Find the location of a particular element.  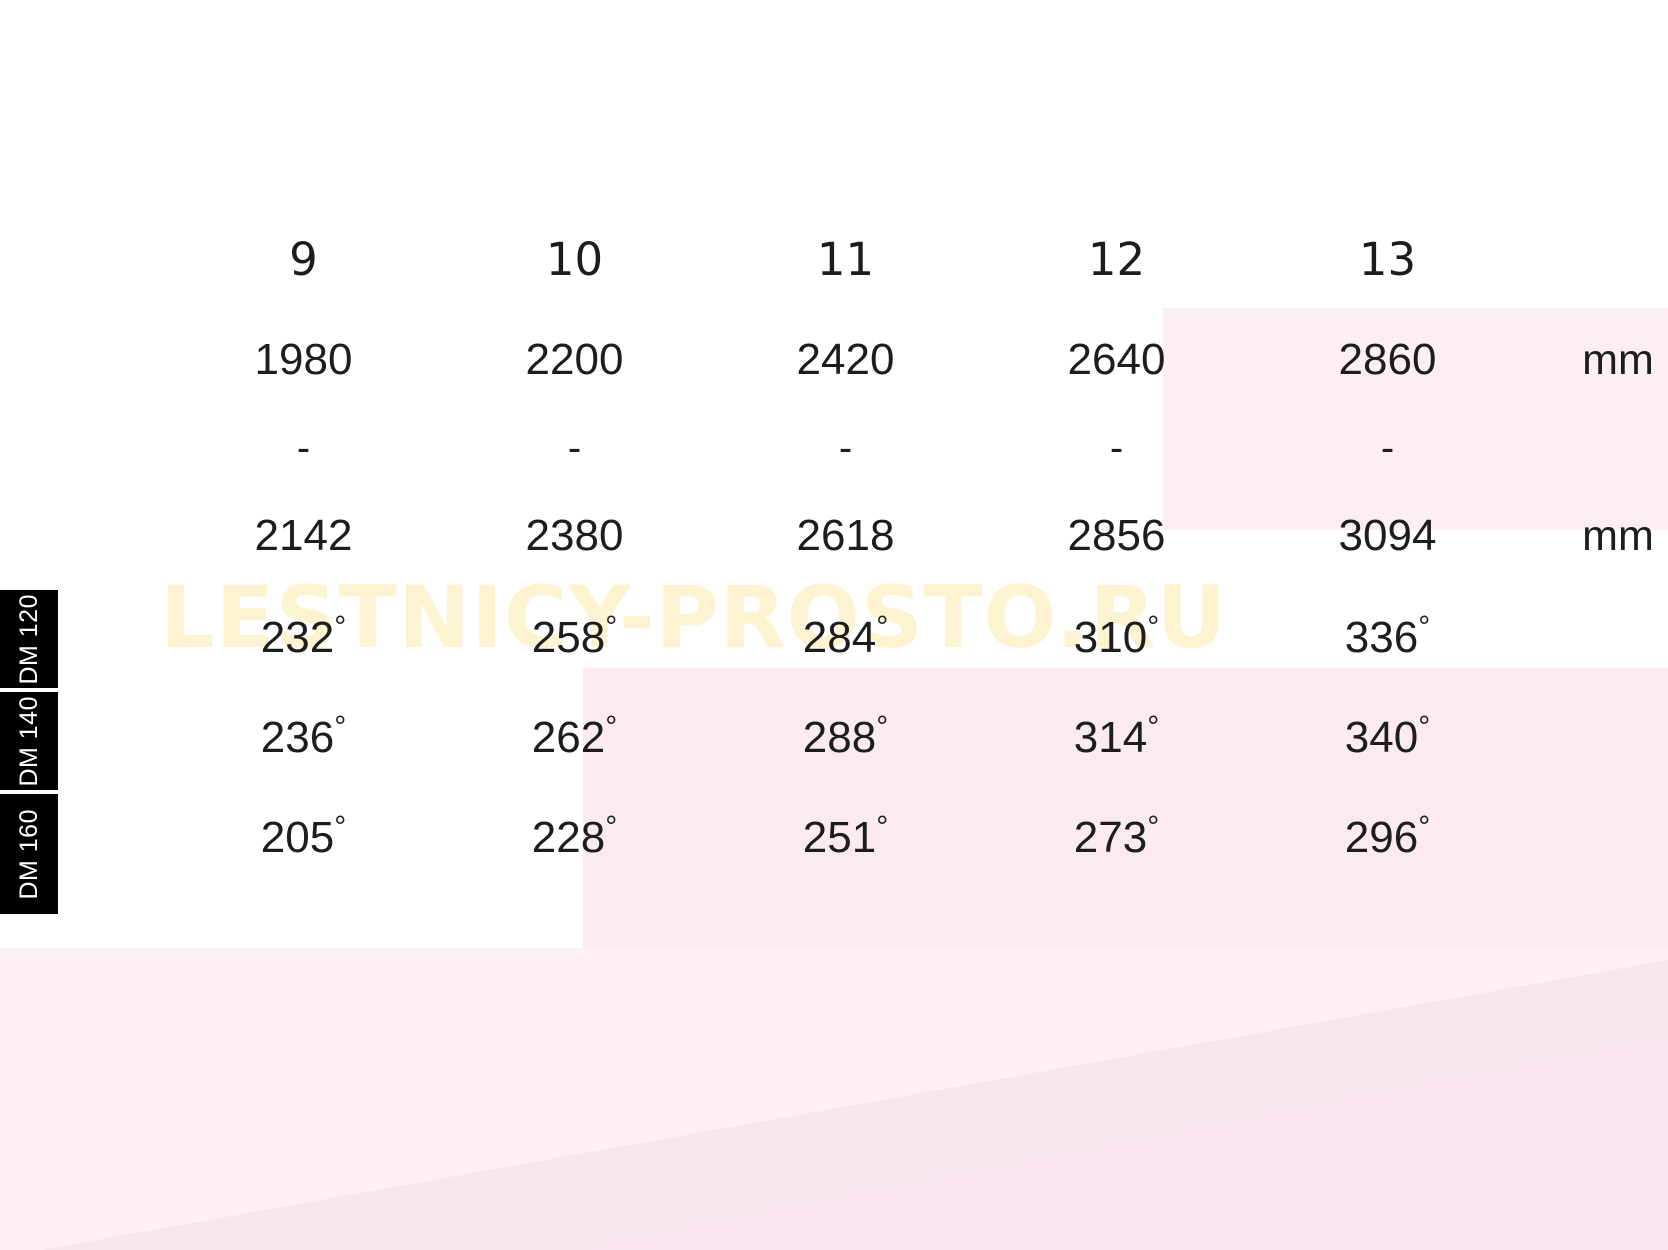

header-spacer is located at coordinates (134, 259).